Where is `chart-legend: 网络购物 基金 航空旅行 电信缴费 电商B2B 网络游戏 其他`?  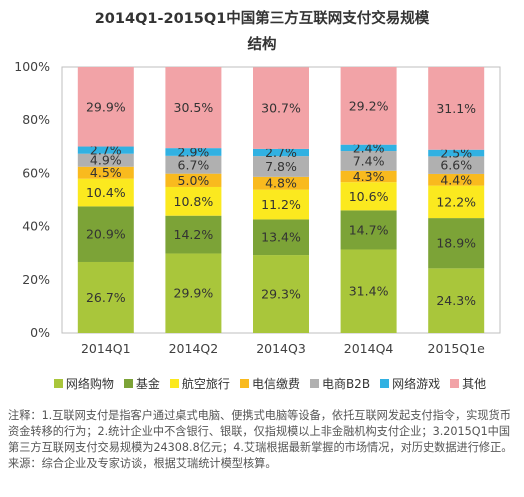 chart-legend: 网络购物 基金 航空旅行 电信缴费 电商B2B 网络游戏 其他 is located at coordinates (270, 383).